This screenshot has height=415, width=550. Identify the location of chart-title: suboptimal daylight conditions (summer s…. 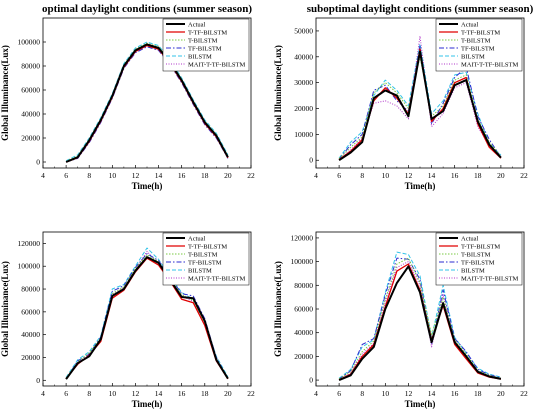
(420, 9).